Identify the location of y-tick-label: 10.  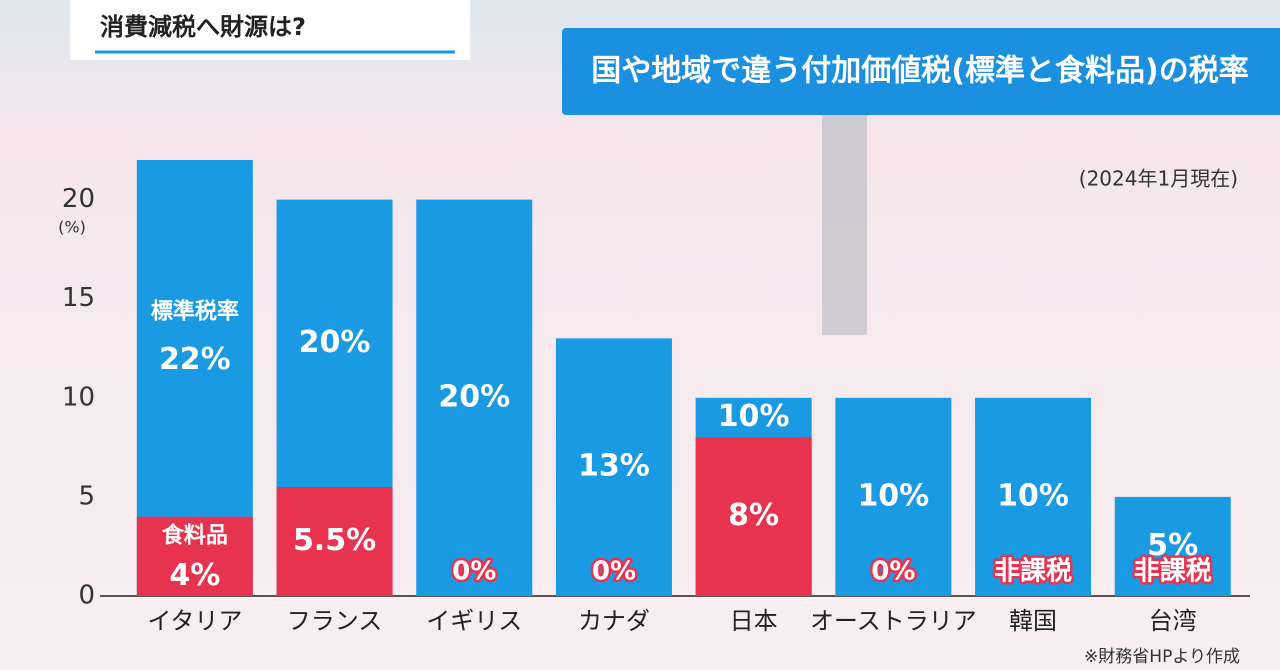
(78, 397).